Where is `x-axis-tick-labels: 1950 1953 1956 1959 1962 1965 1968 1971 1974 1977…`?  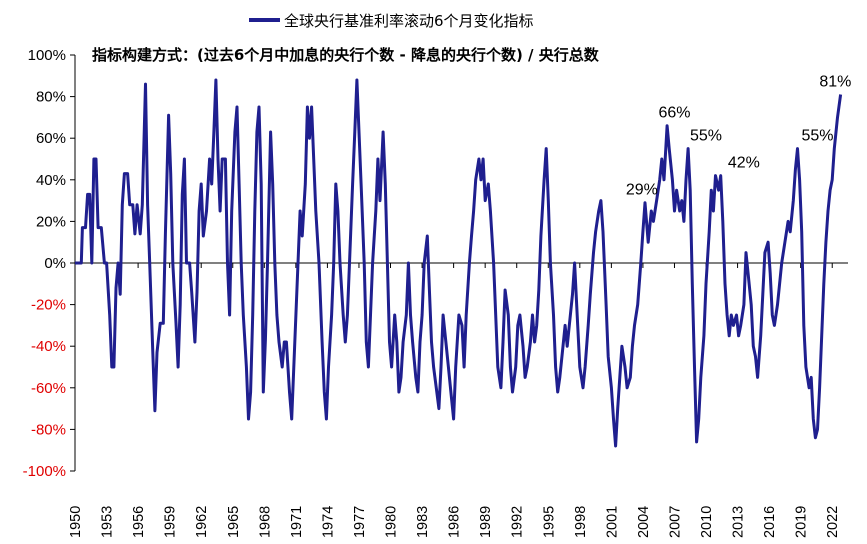
x-axis-tick-labels: 1950 1953 1956 1959 1962 1965 1968 1971 1974 1977… is located at coordinates (454, 522).